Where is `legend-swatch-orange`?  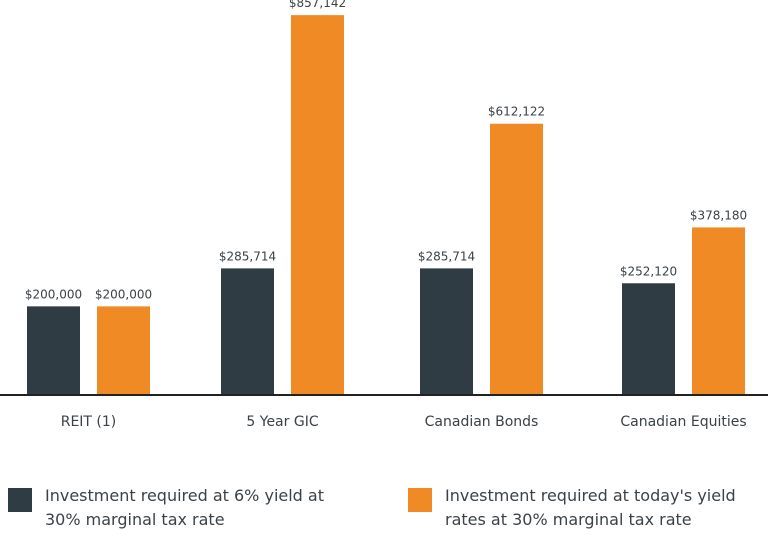 legend-swatch-orange is located at coordinates (420, 500).